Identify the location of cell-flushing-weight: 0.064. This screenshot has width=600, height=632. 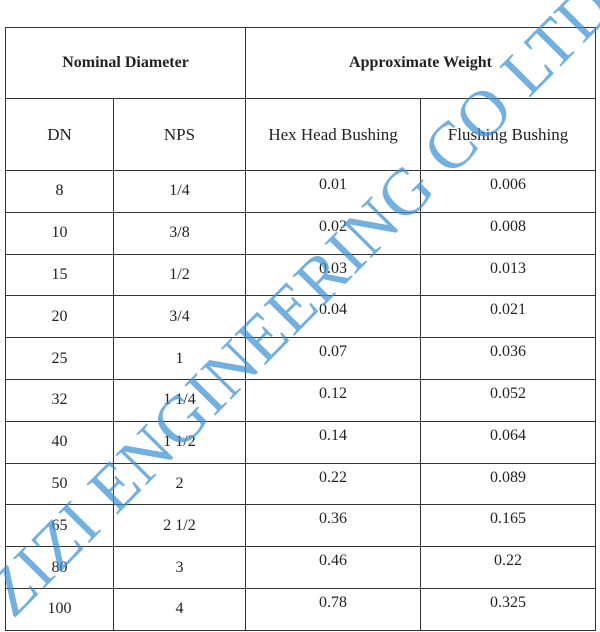
(508, 442).